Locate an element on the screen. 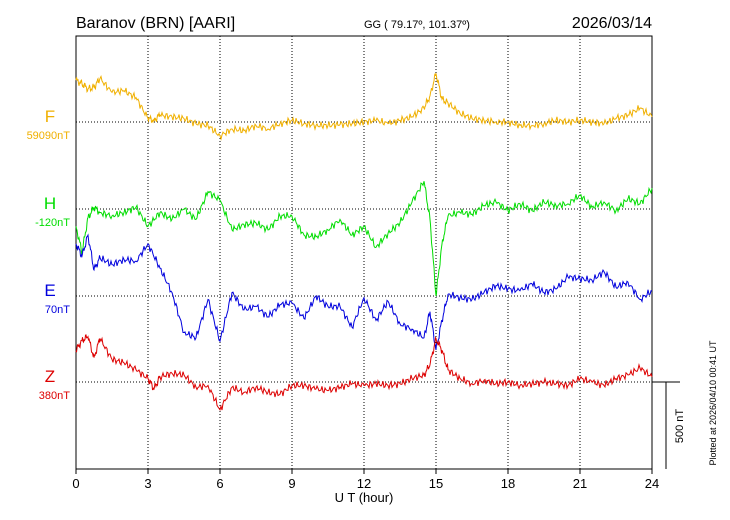  station-coordinates: GG ( 79.17º, 101.37º) is located at coordinates (417, 25).